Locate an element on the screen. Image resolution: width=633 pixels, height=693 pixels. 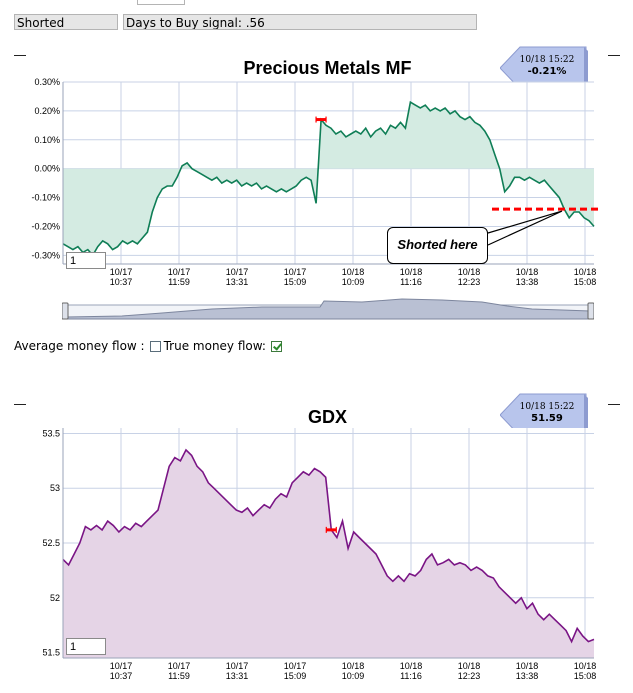
y-tick-label-1: 52 is located at coordinates (55, 598).